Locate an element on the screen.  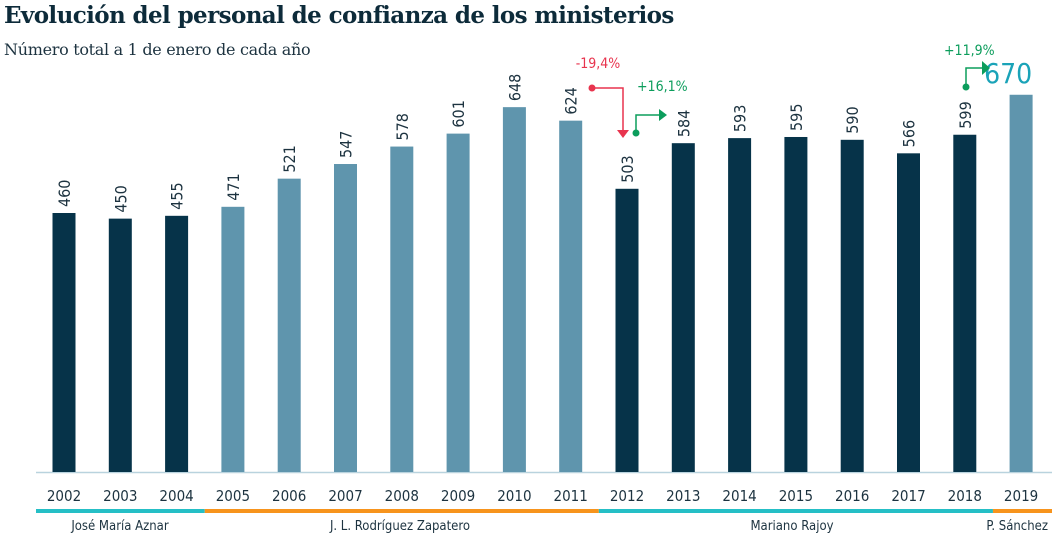
data-label: 599 is located at coordinates (965, 114).